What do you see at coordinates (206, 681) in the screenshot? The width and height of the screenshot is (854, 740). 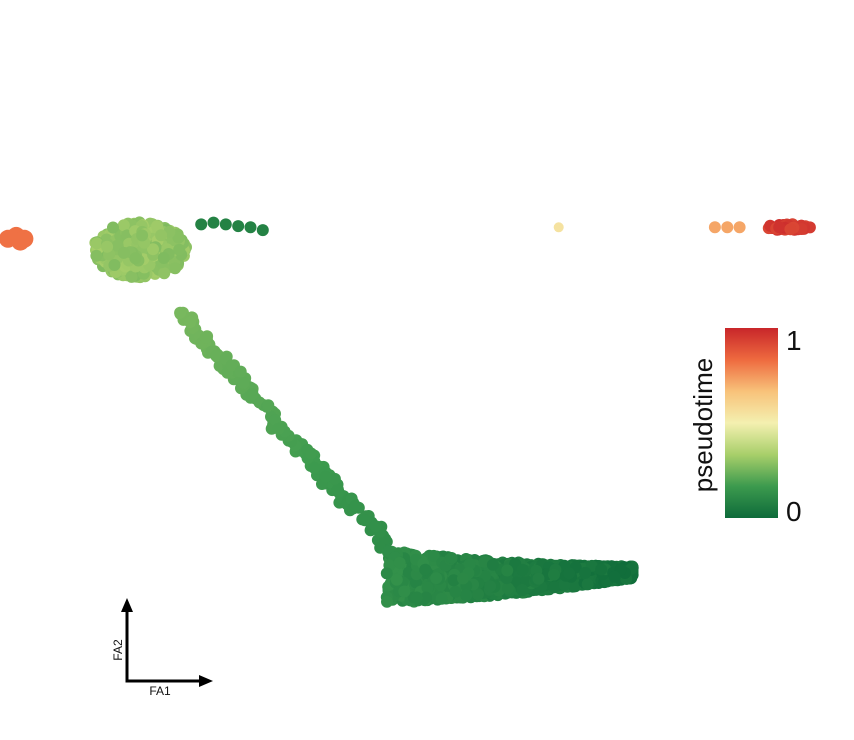 I see `fa1-arrow-head` at bounding box center [206, 681].